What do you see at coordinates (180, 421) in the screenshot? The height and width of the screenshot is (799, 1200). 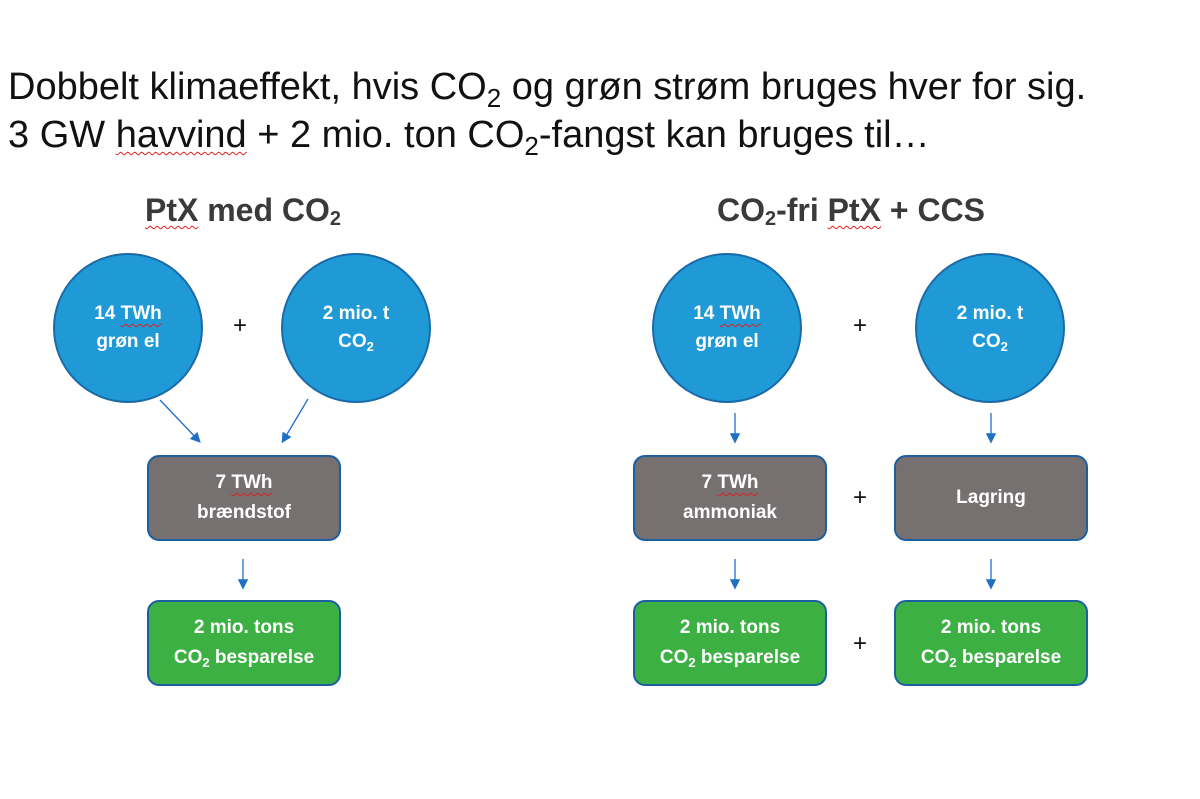 I see `arrow-left-power-to-fuel` at bounding box center [180, 421].